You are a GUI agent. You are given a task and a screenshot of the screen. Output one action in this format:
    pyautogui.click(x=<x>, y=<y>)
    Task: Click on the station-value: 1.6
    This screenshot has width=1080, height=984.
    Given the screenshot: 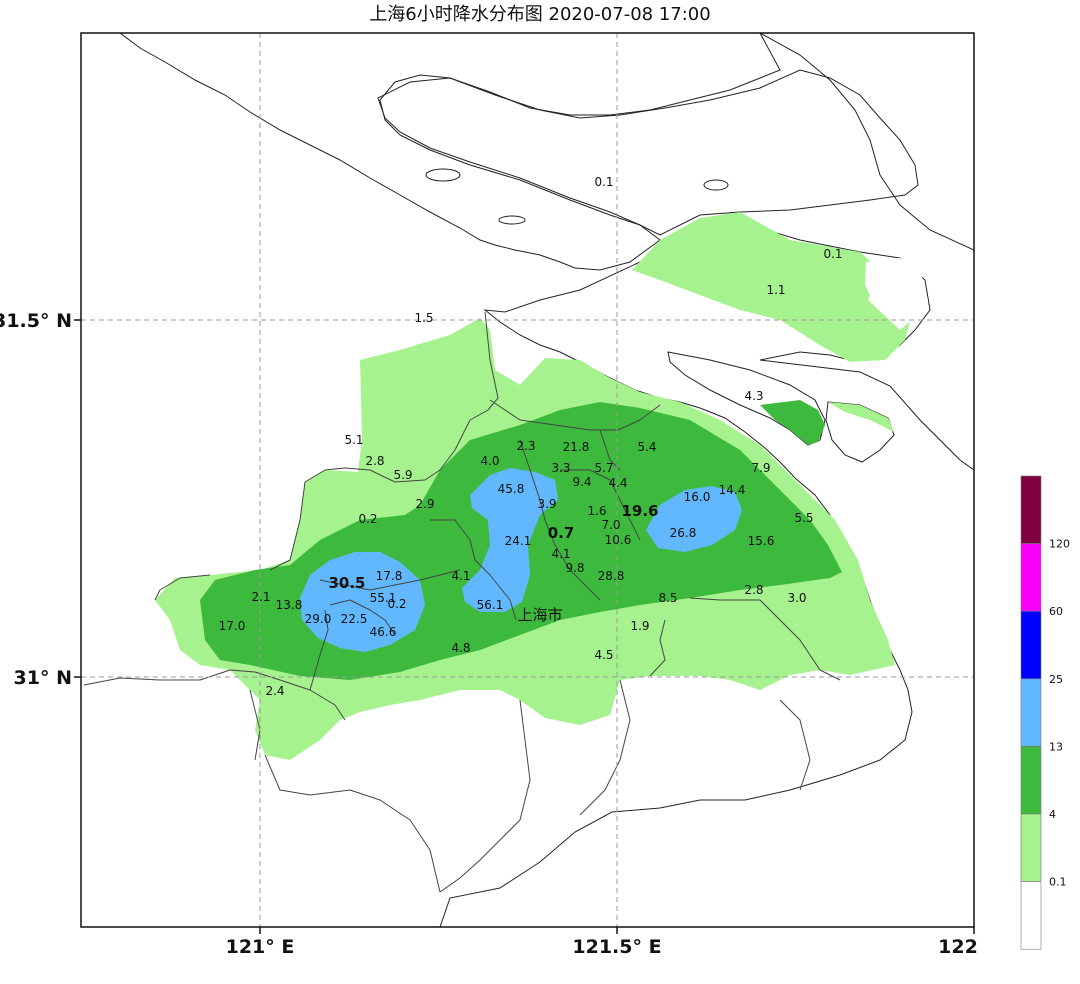 What is the action you would take?
    pyautogui.click(x=596, y=511)
    